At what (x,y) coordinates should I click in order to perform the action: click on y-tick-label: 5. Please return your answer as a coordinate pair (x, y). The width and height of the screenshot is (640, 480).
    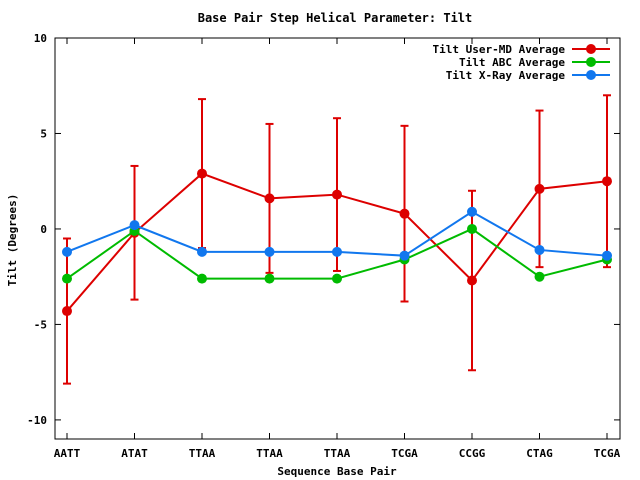
    Looking at the image, I should click on (43, 133).